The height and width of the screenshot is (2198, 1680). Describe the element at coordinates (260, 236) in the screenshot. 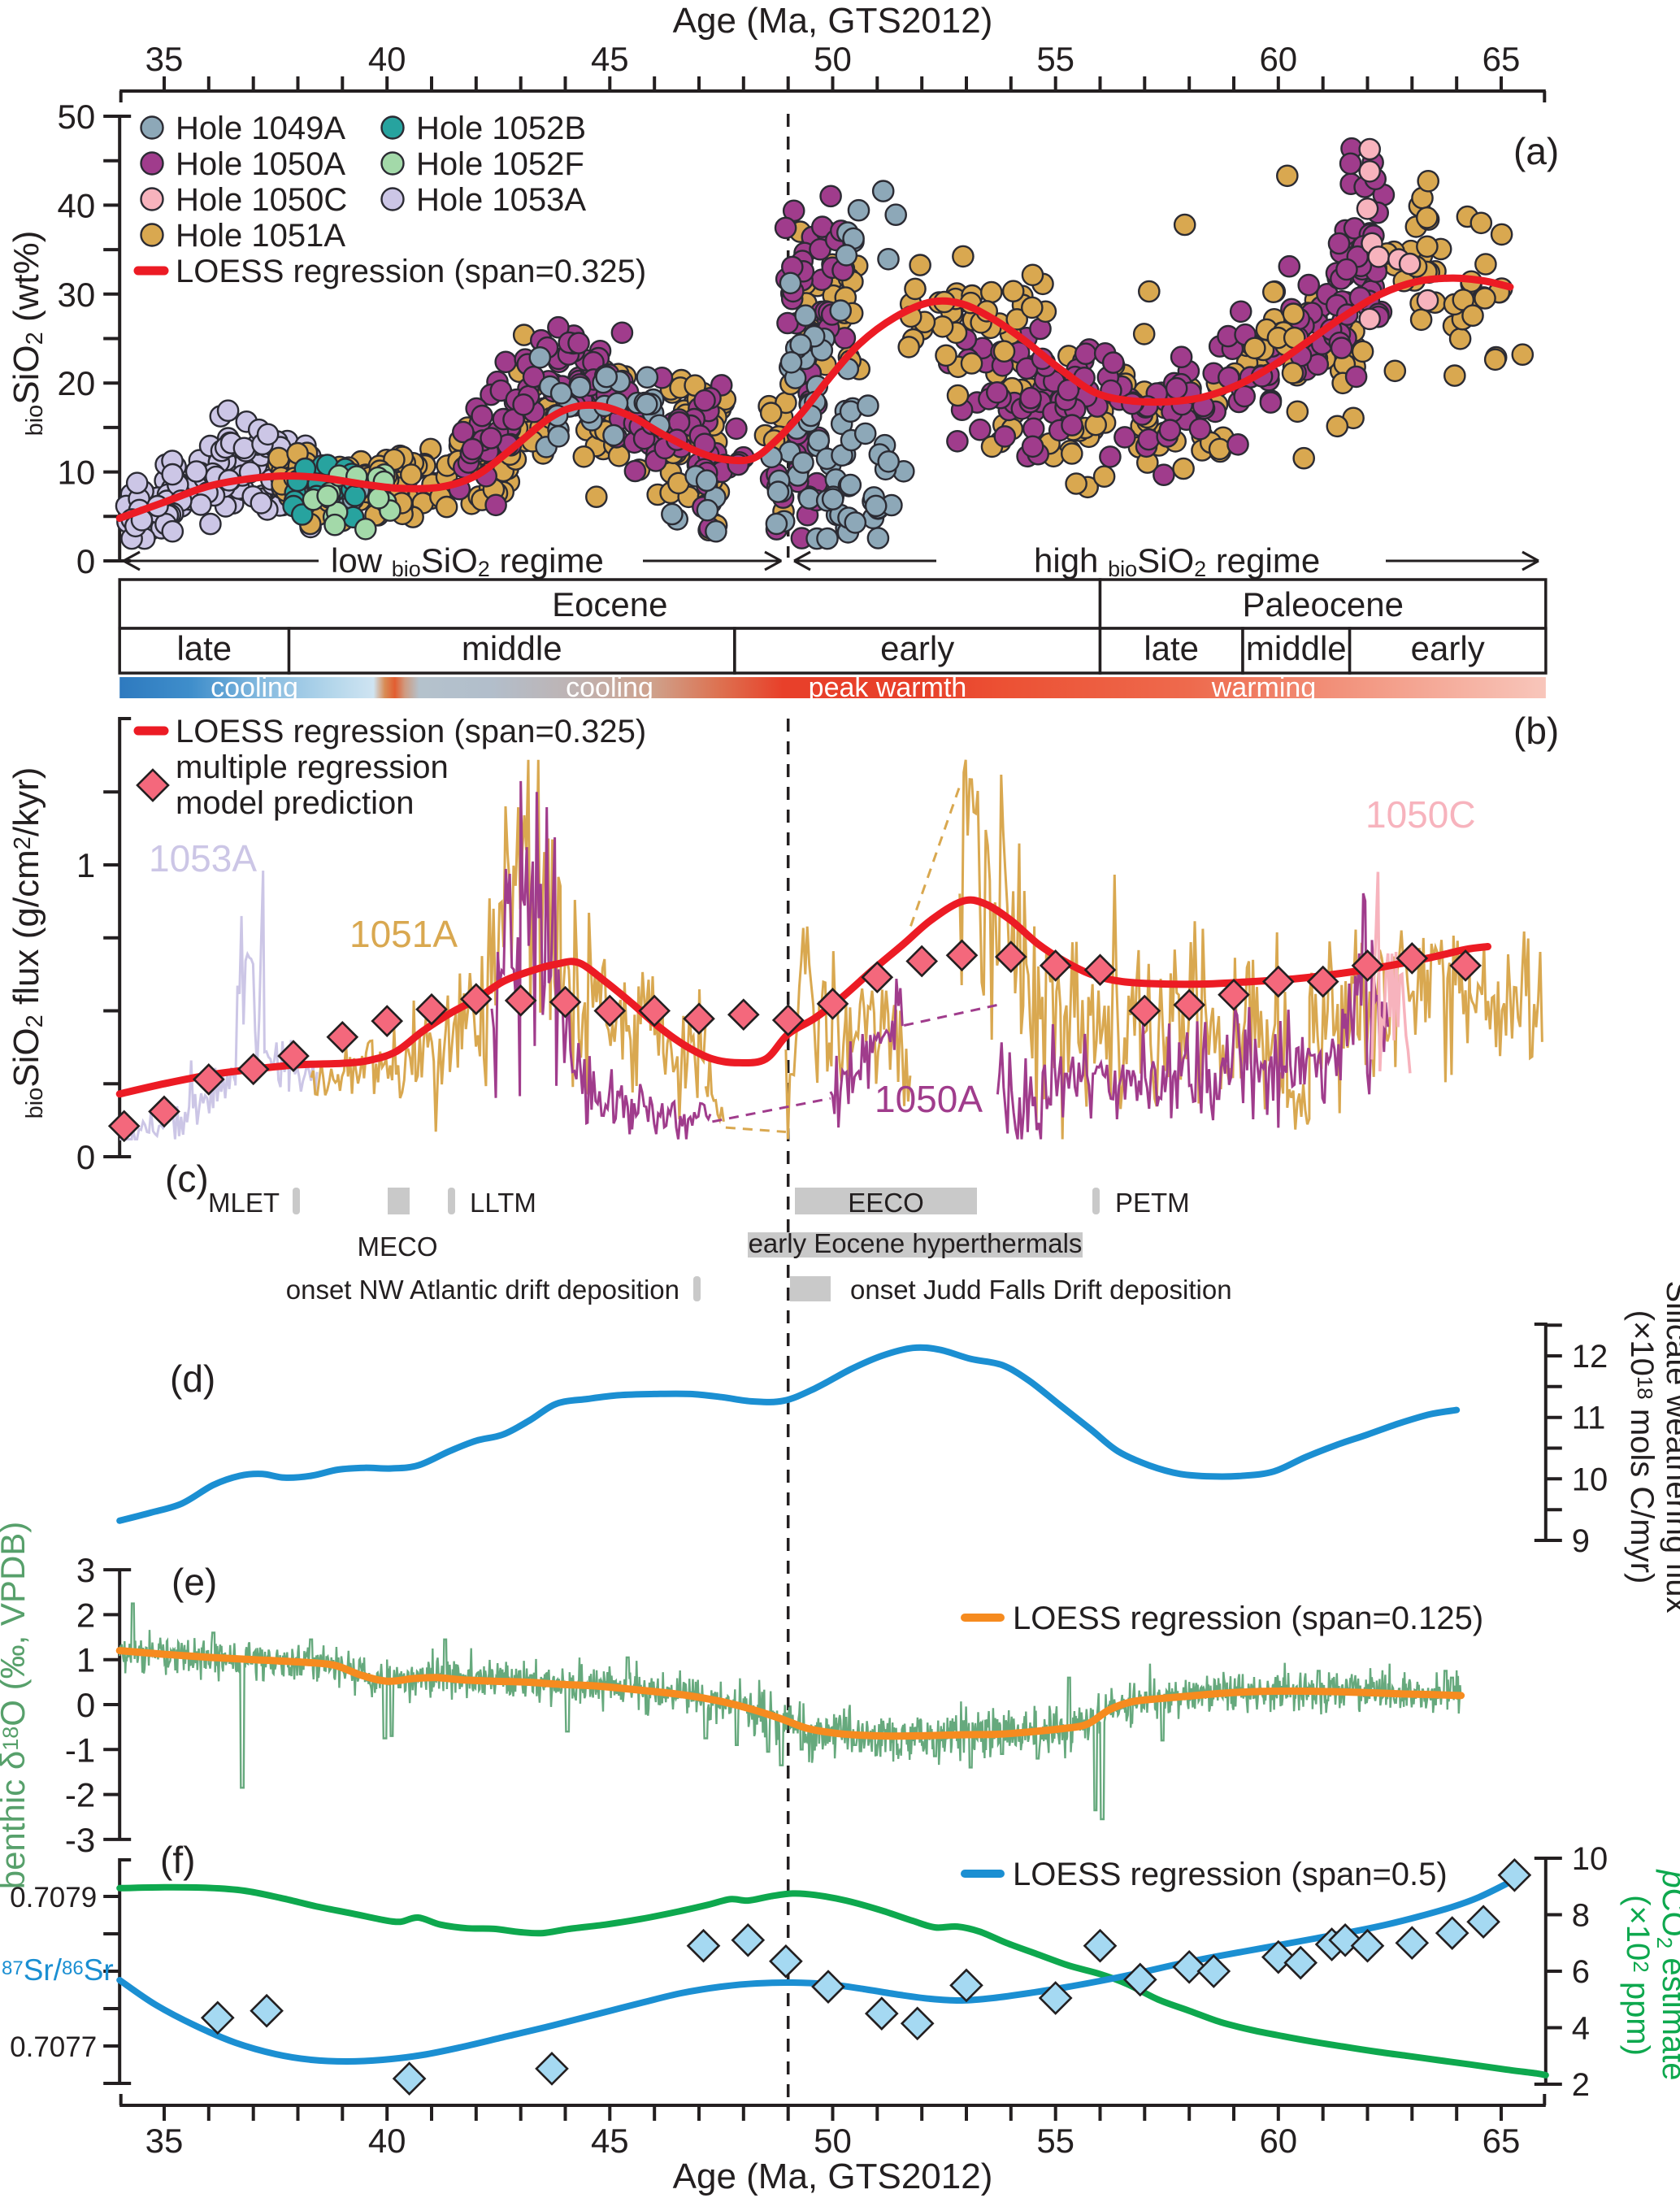

I see `svg-text: Hole 1051A` at that location.